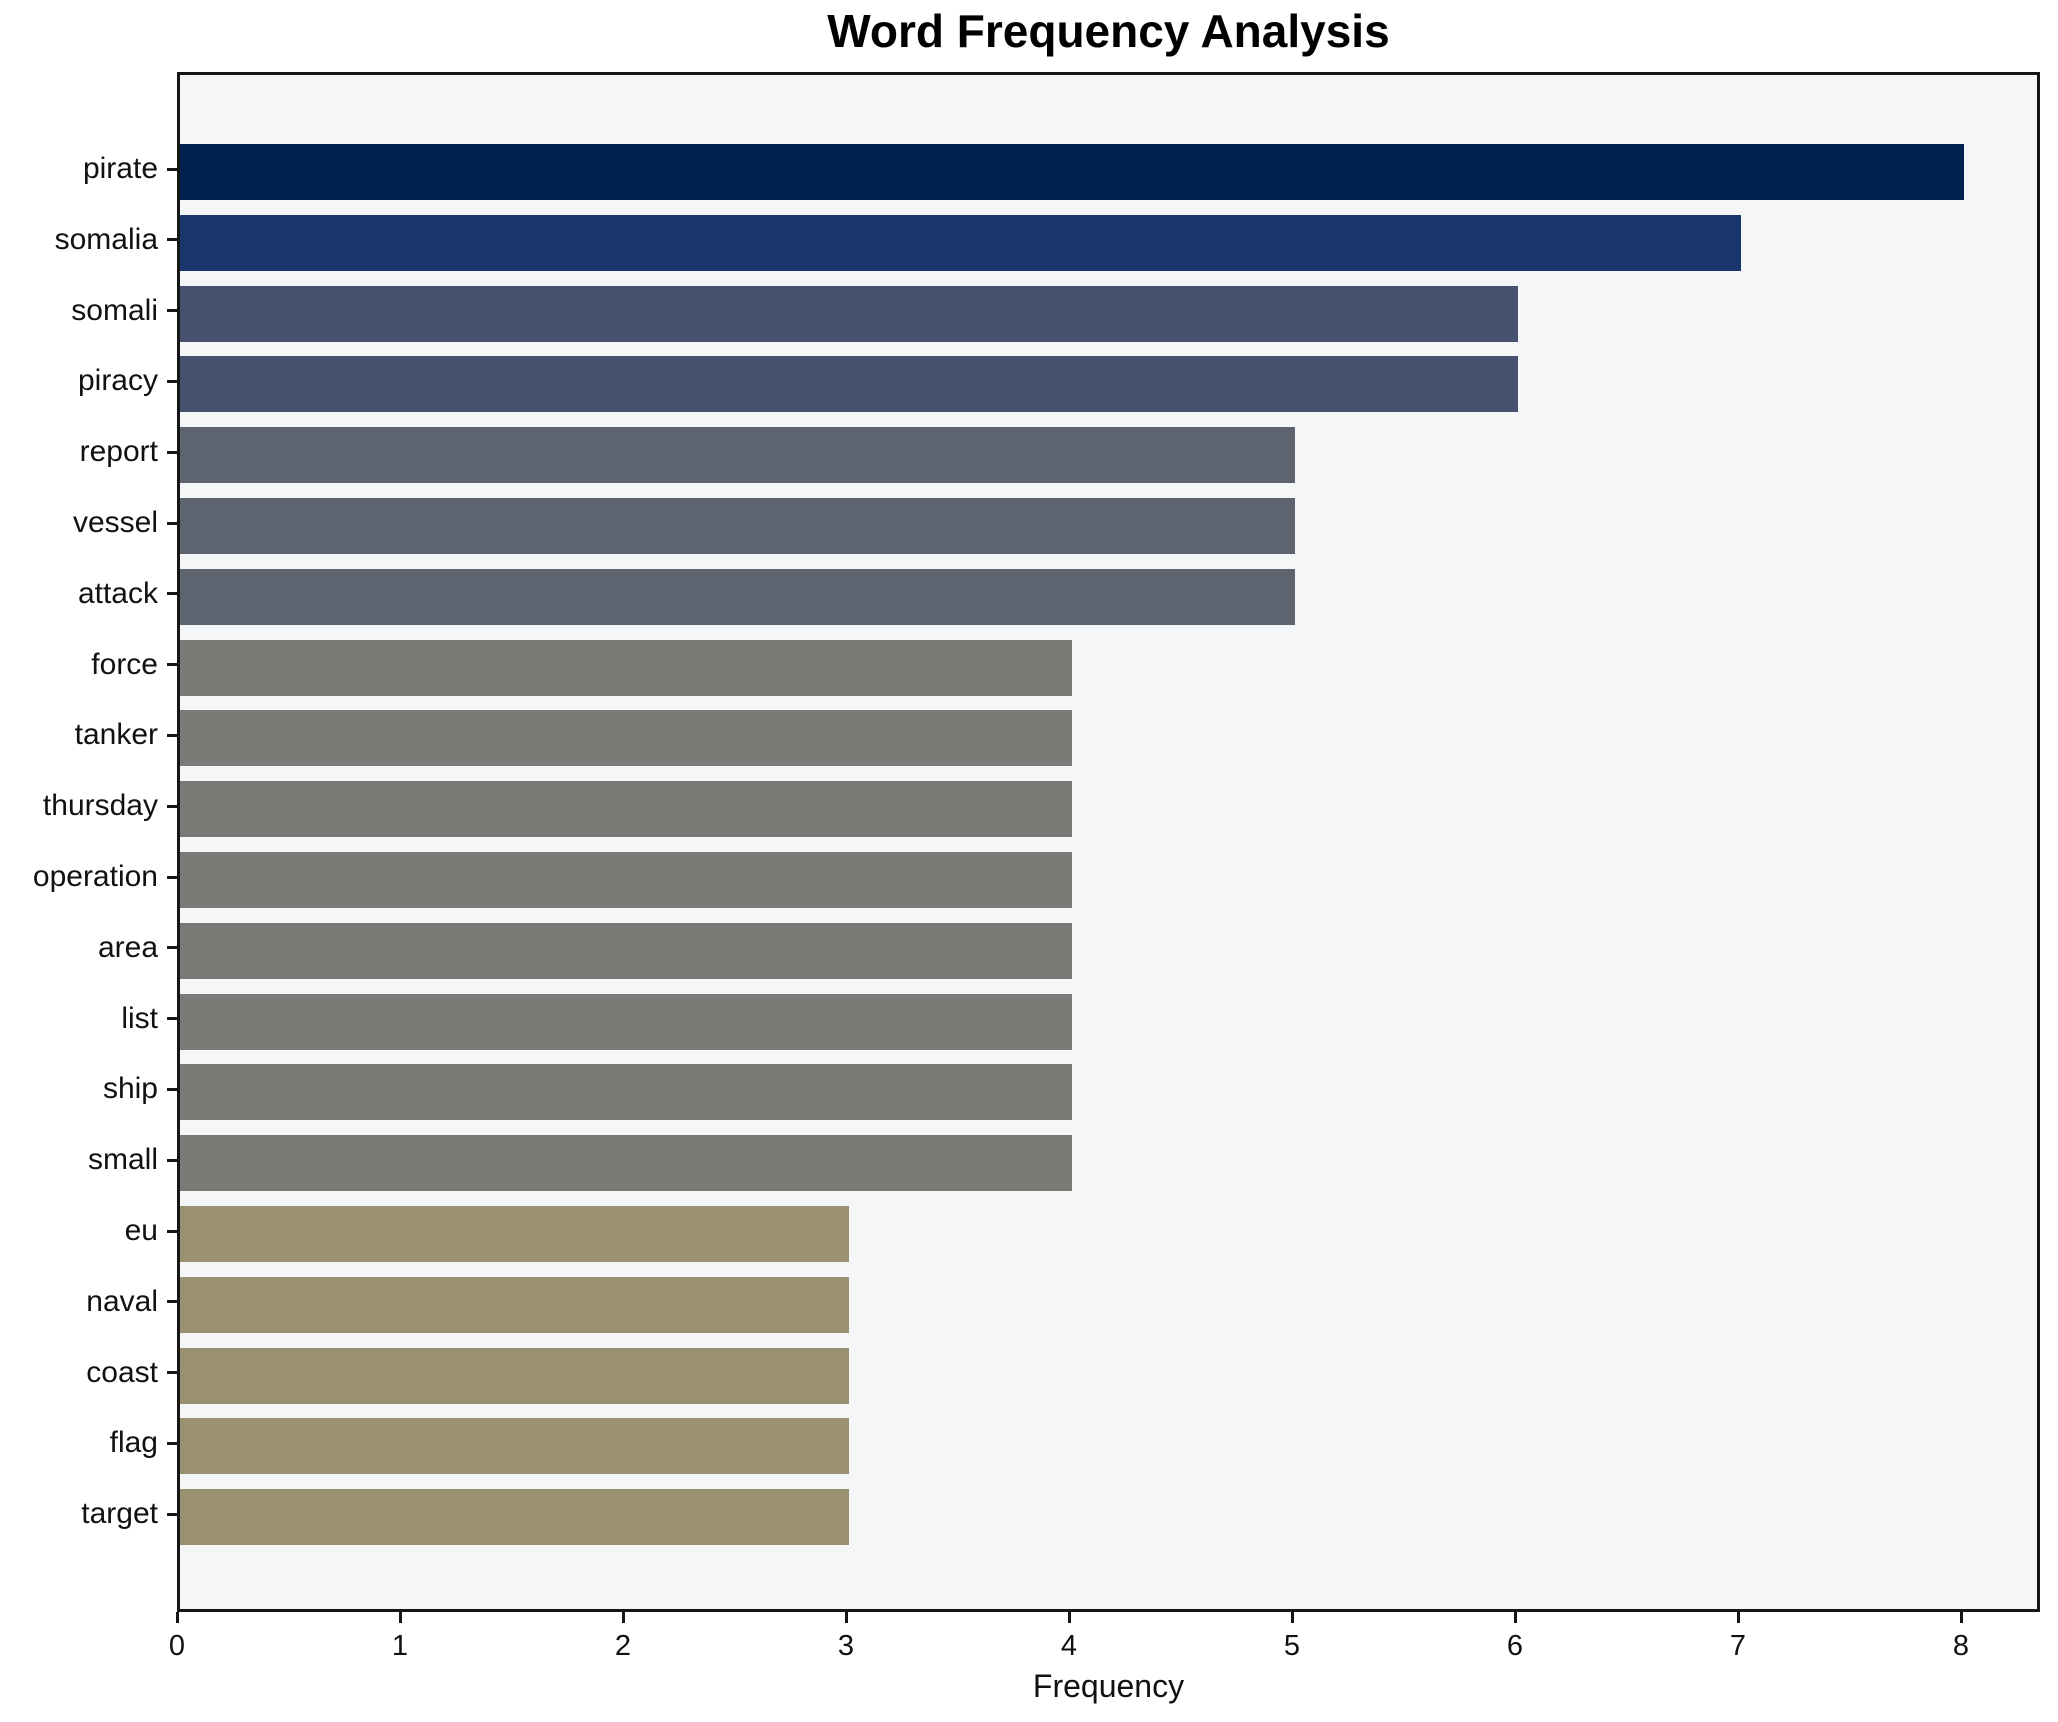  What do you see at coordinates (120, 168) in the screenshot?
I see `y-tick-label-pirate: pirate` at bounding box center [120, 168].